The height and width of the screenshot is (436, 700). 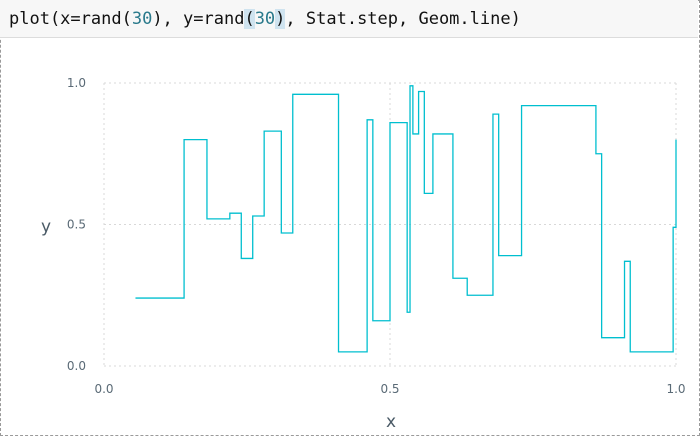 What do you see at coordinates (142, 19) in the screenshot?
I see `code-arg1: 30` at bounding box center [142, 19].